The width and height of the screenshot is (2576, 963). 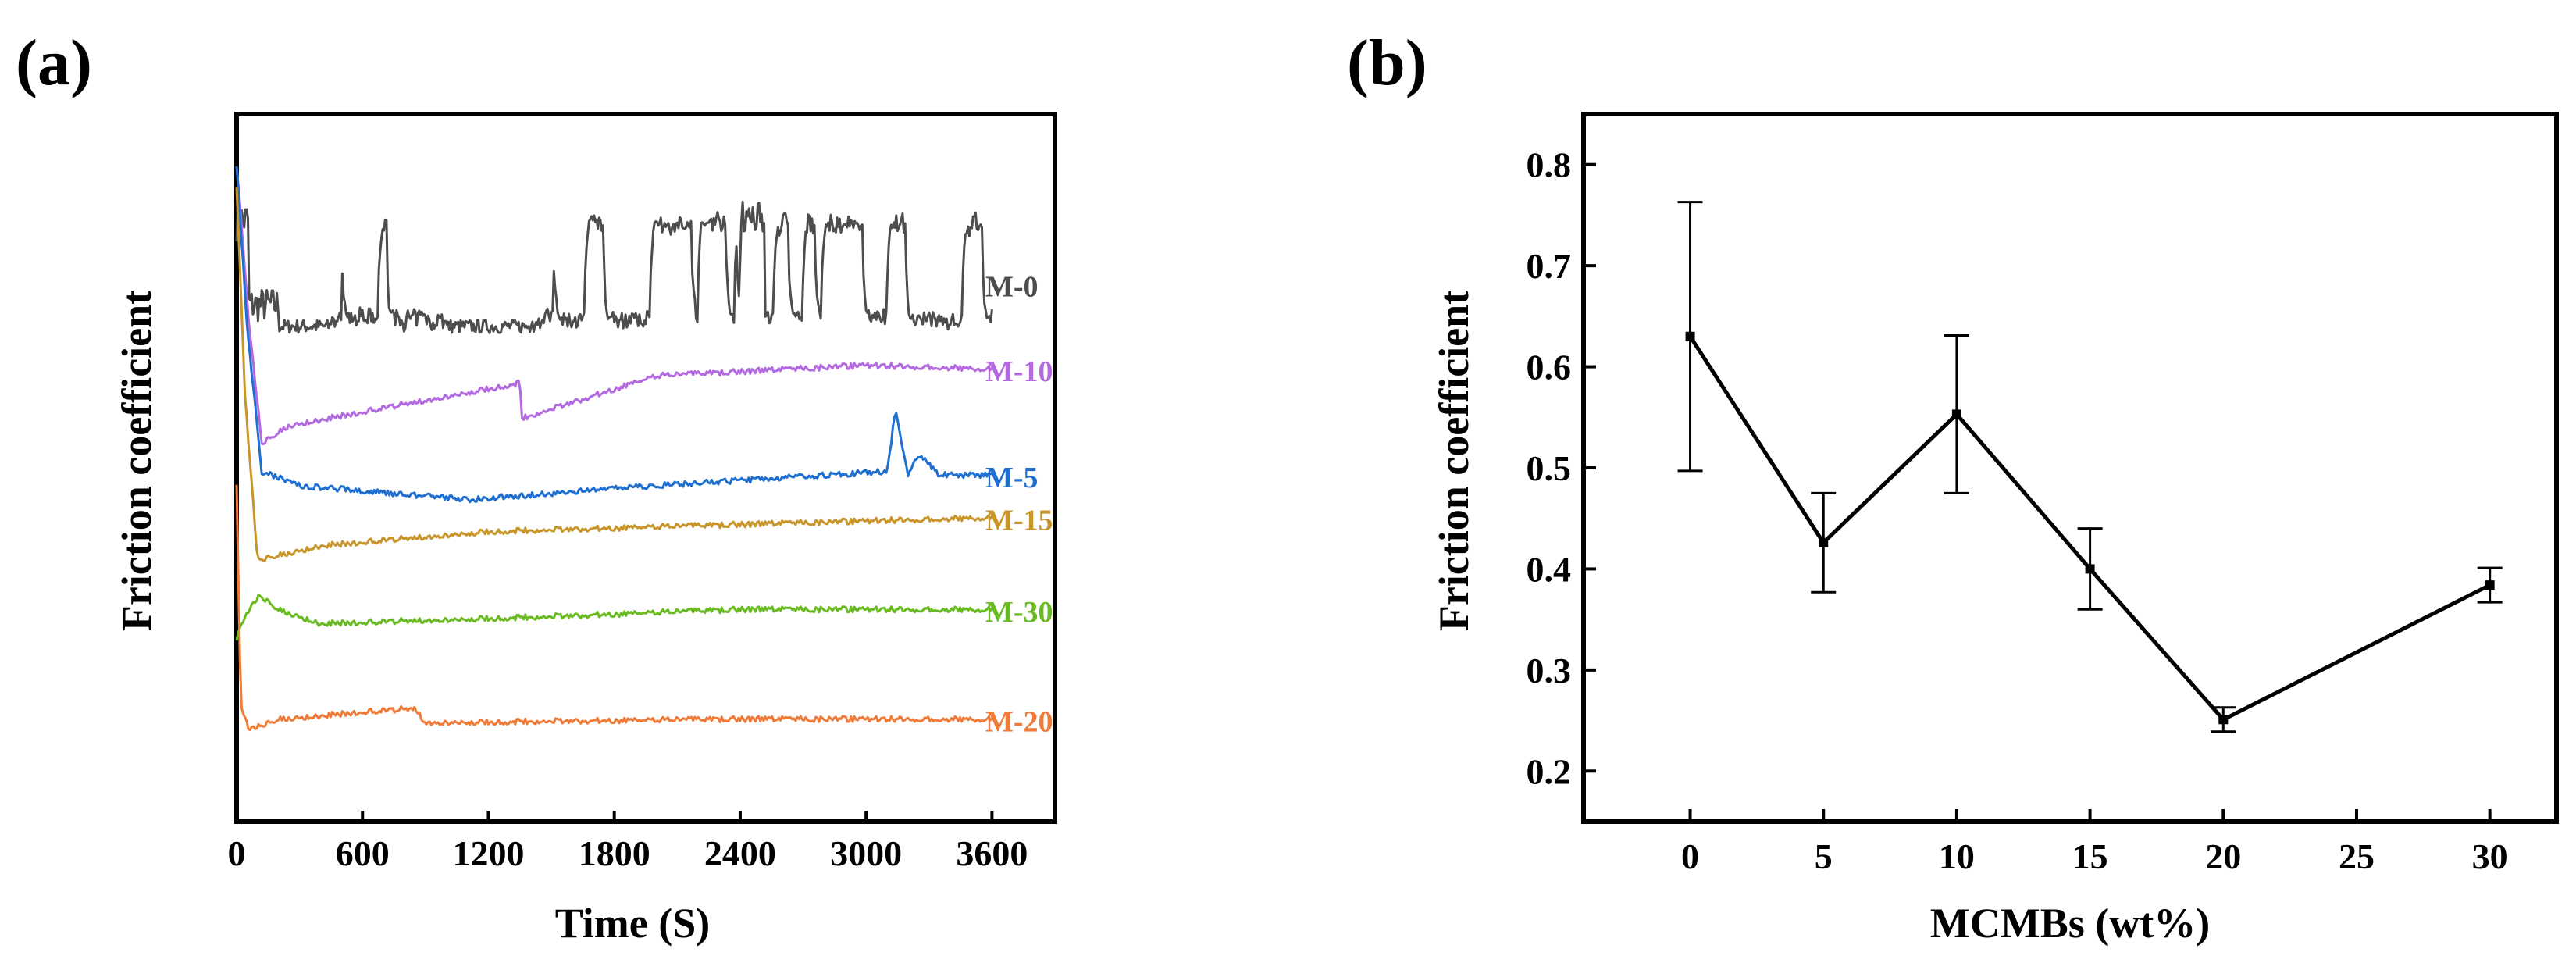 What do you see at coordinates (136, 461) in the screenshot?
I see `panel-a-y-axis-title: Friction coefficient` at bounding box center [136, 461].